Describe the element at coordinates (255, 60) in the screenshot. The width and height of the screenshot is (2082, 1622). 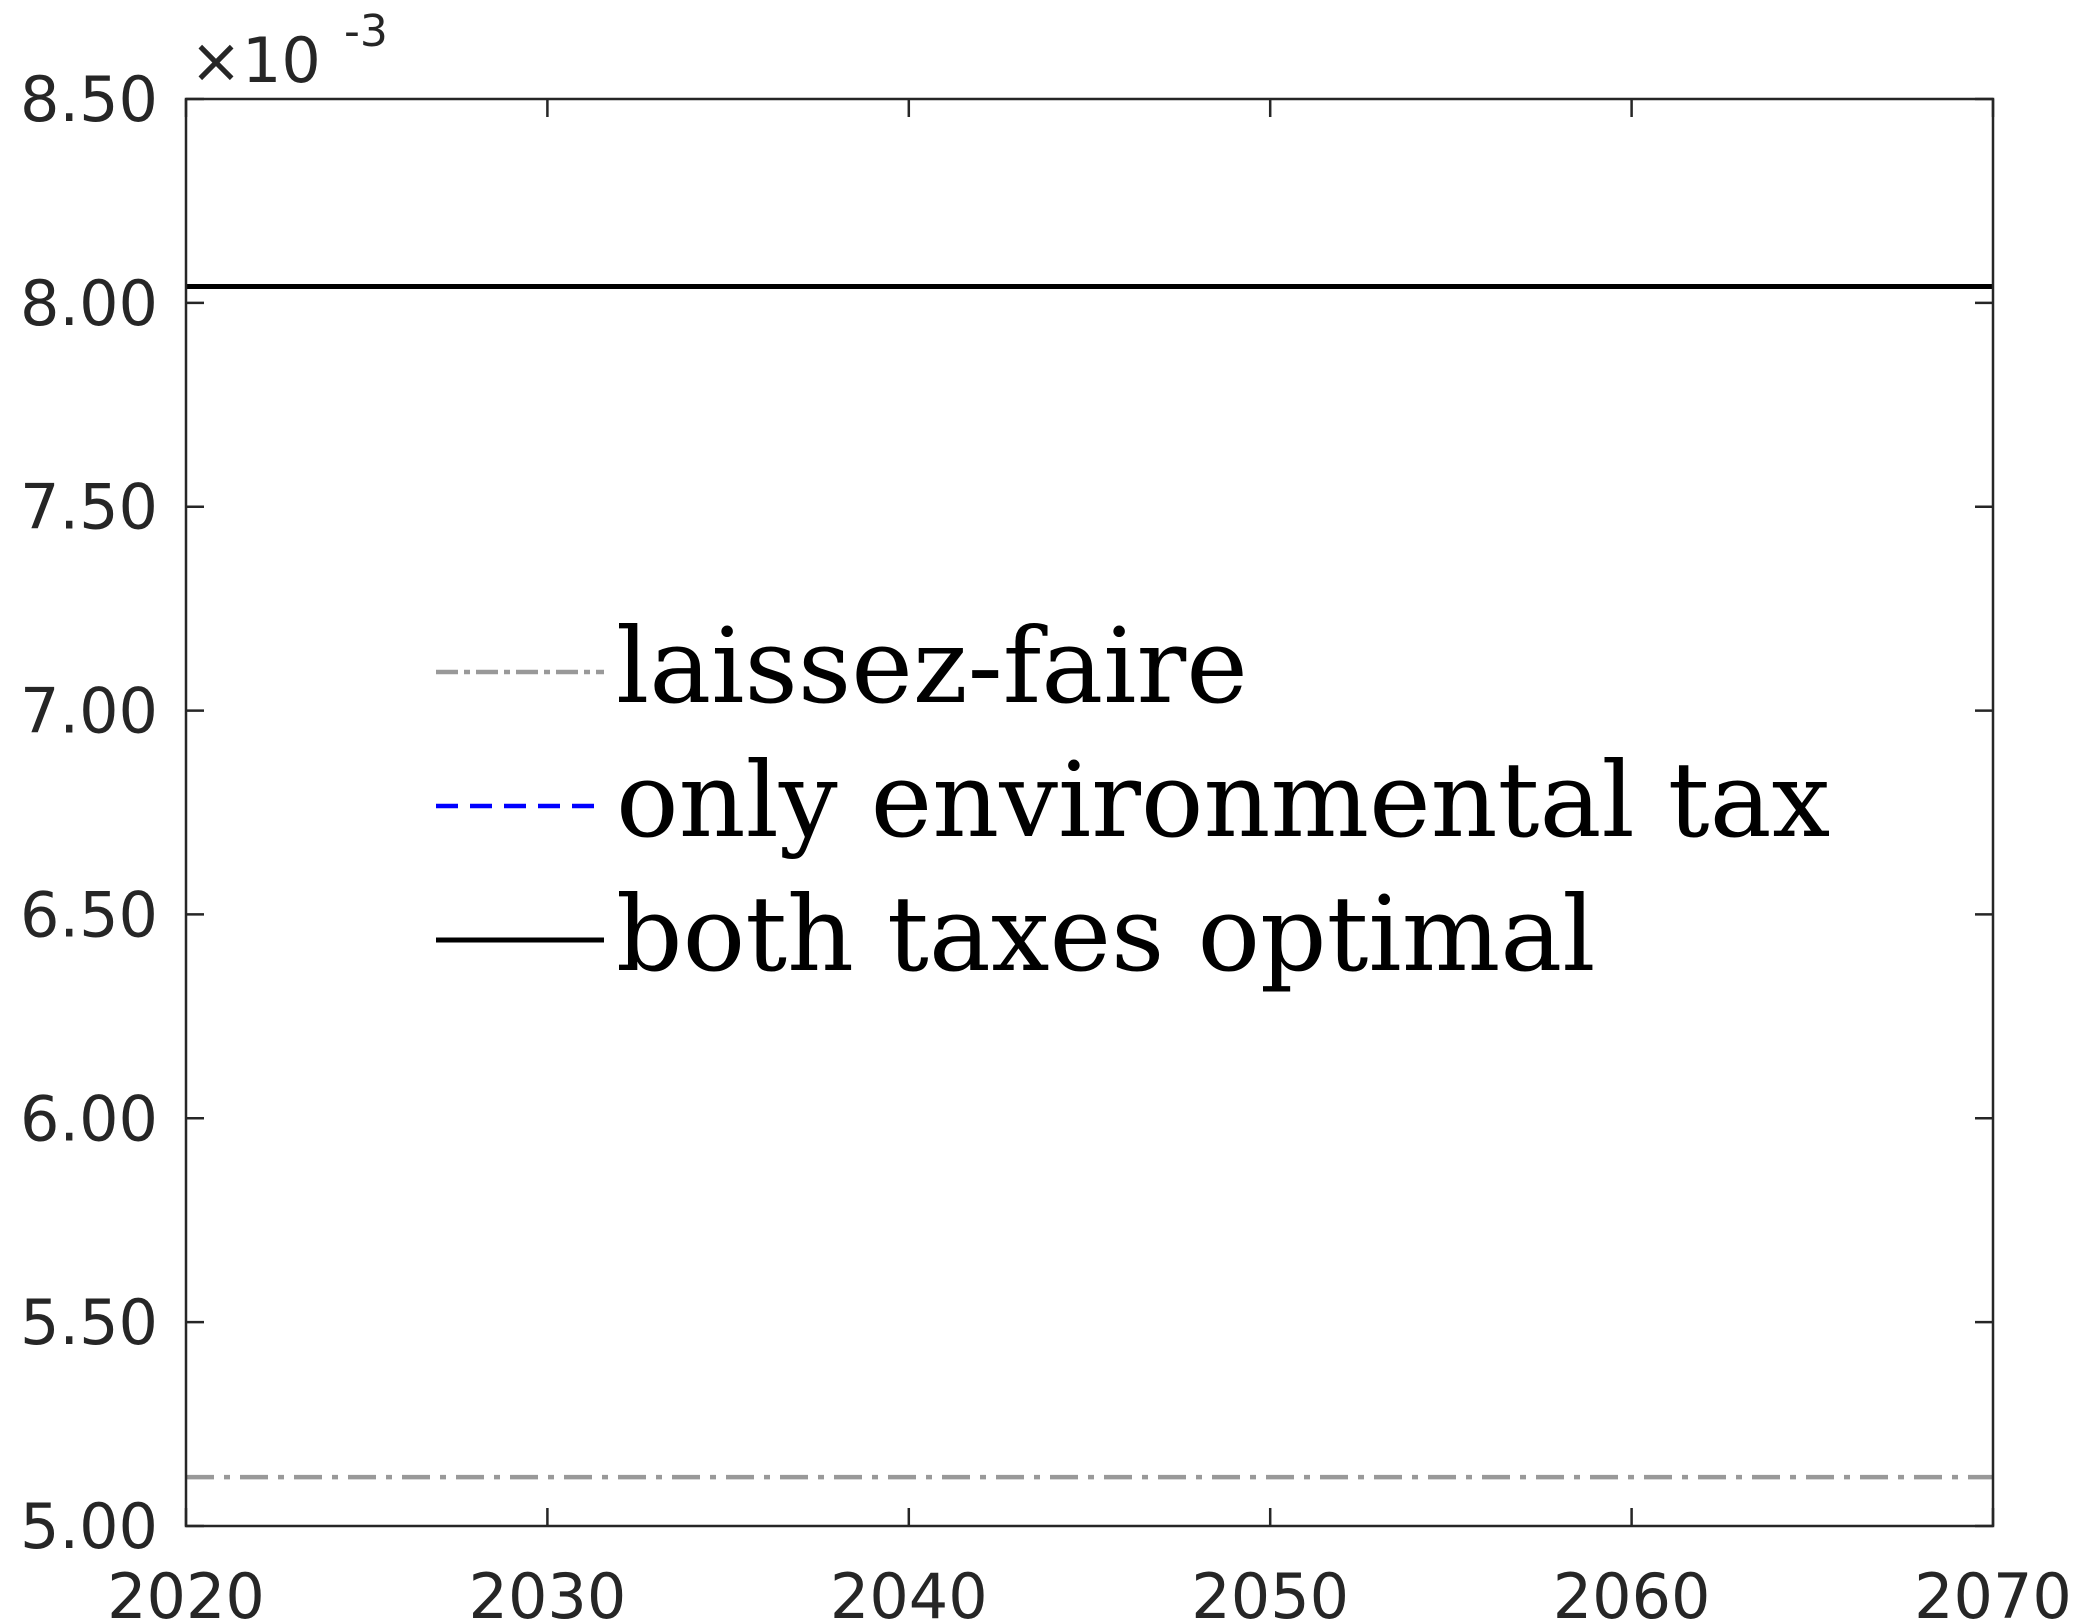
I see `y-multiplier-label: ×10` at that location.